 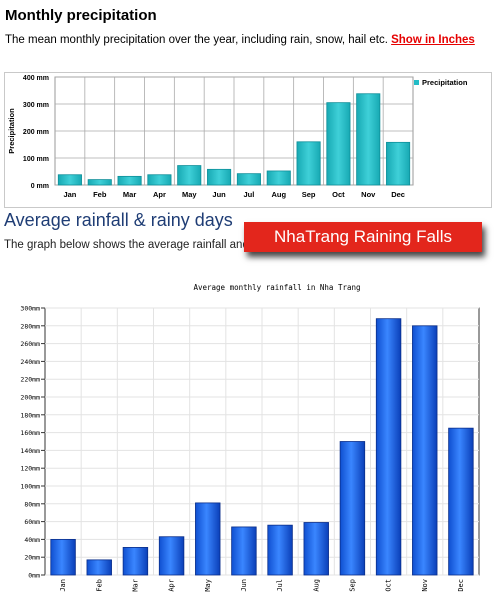 What do you see at coordinates (30, 469) in the screenshot?
I see `y-tick-label: 120mm` at bounding box center [30, 469].